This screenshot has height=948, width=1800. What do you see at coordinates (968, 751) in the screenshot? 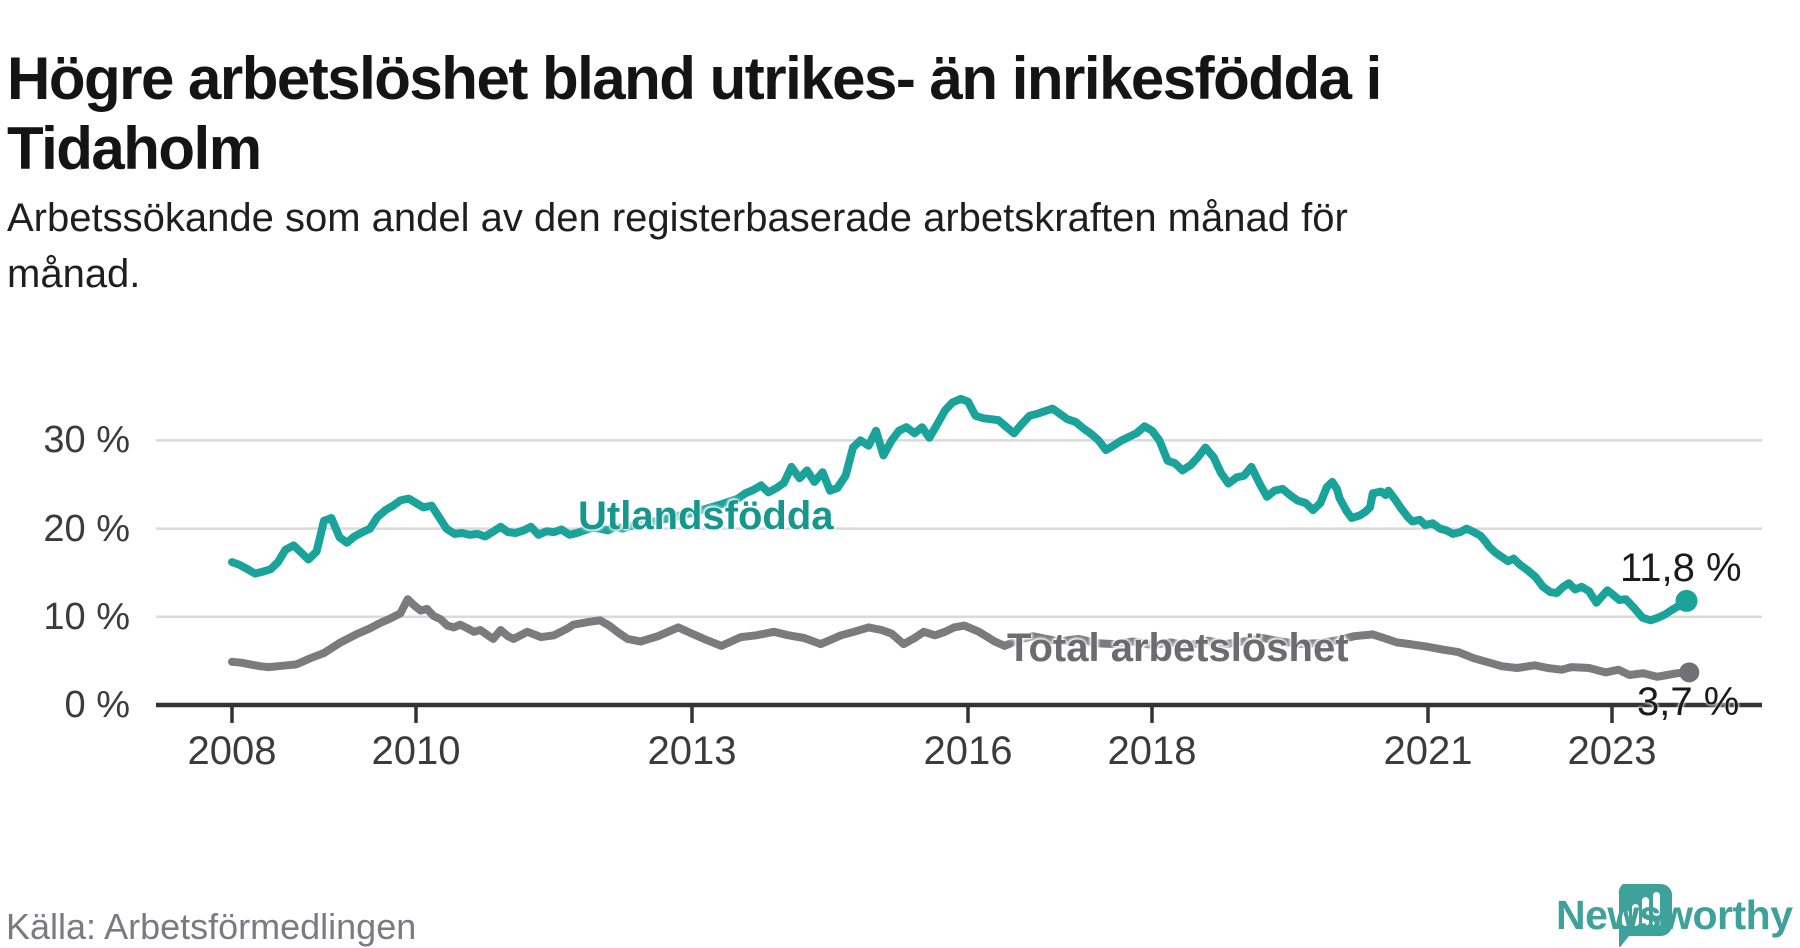
I see `x-tick-label-2016: 2016` at bounding box center [968, 751].